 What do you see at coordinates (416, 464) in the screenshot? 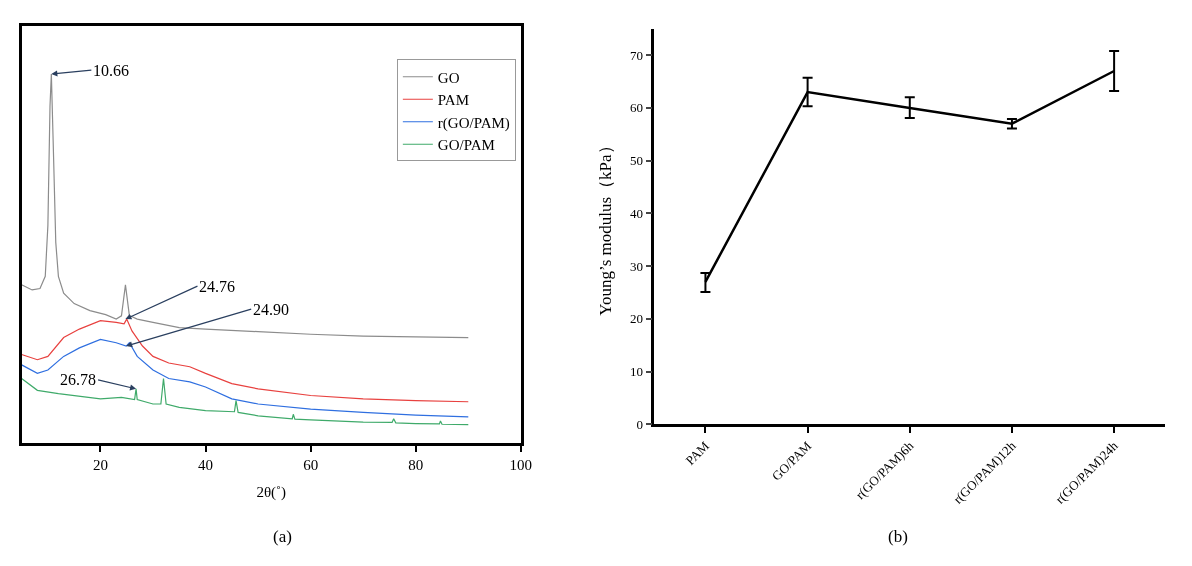
I see `x-tick-label: 80` at bounding box center [416, 464].